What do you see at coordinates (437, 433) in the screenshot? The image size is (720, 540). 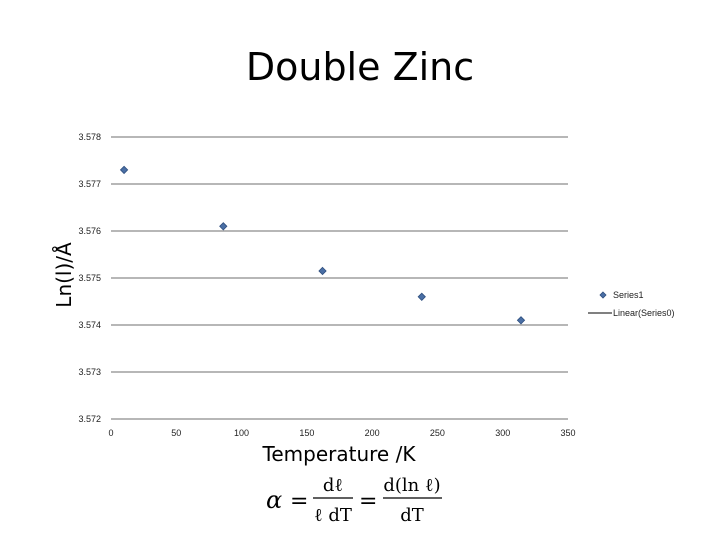 I see `x-tick-label: 250` at bounding box center [437, 433].